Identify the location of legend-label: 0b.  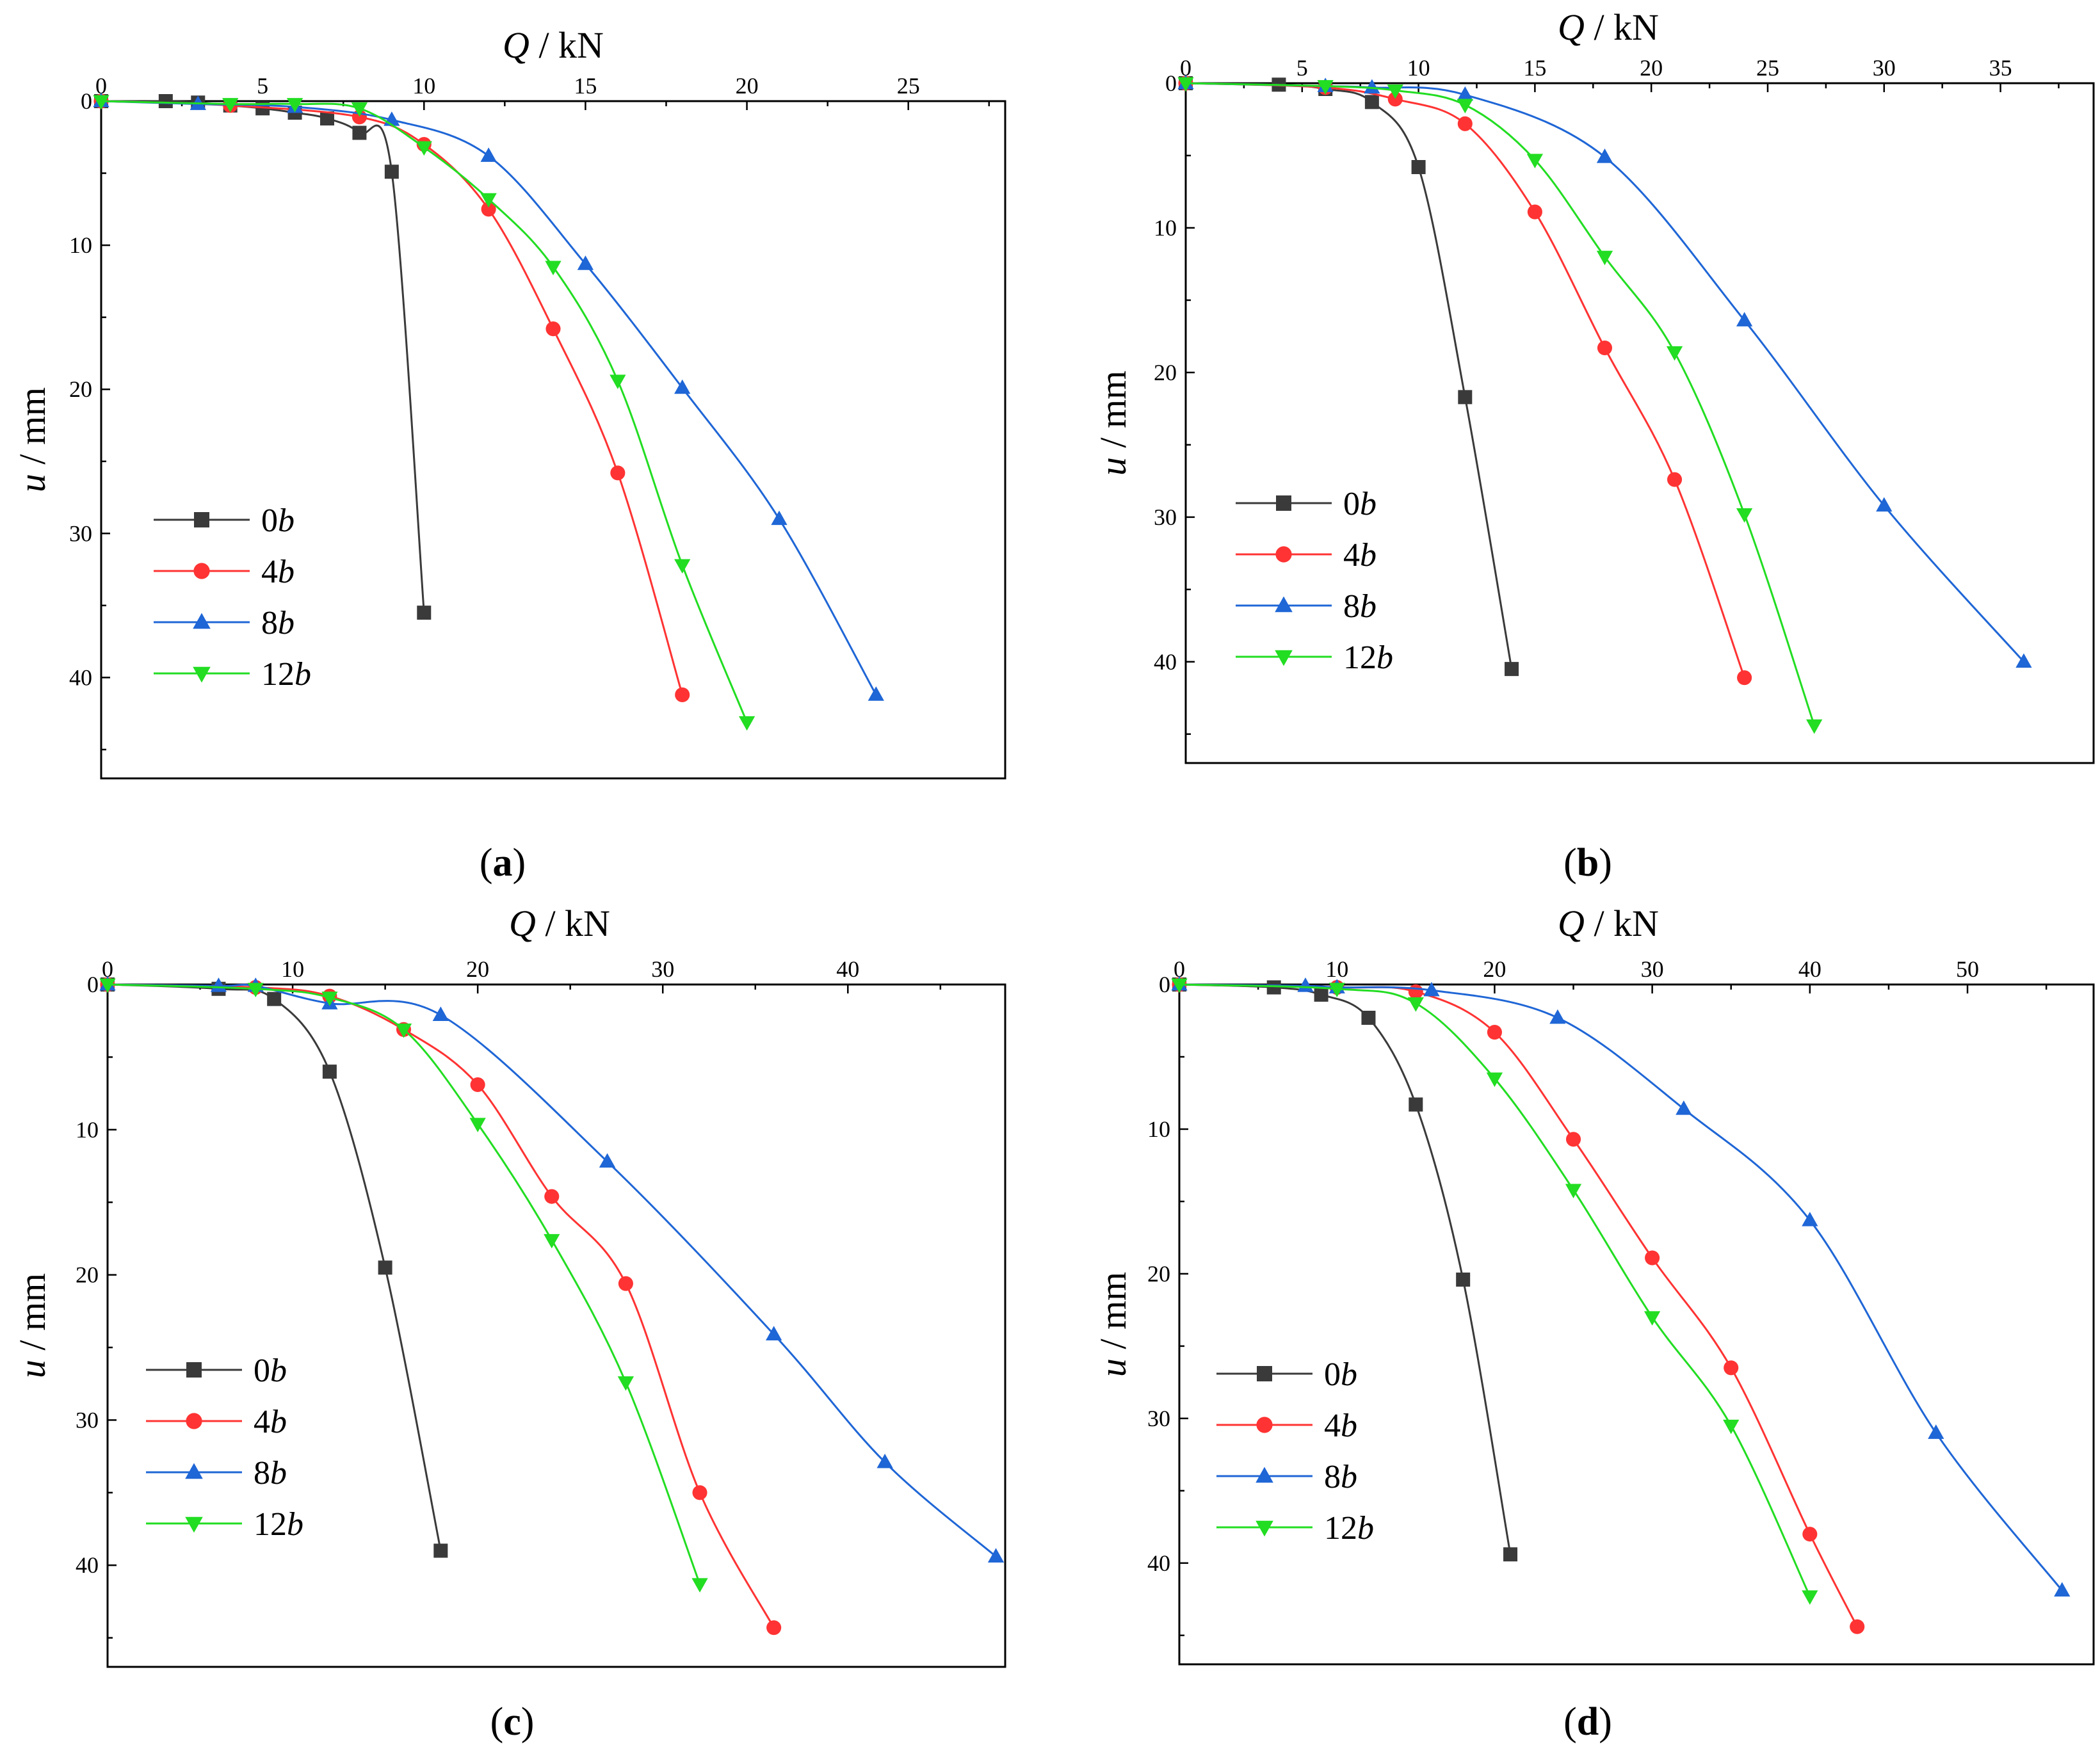
(270, 1371).